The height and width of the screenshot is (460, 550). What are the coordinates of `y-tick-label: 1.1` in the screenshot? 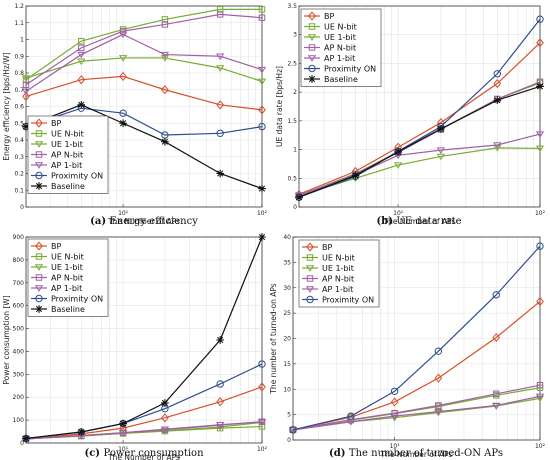 It's located at (19, 23).